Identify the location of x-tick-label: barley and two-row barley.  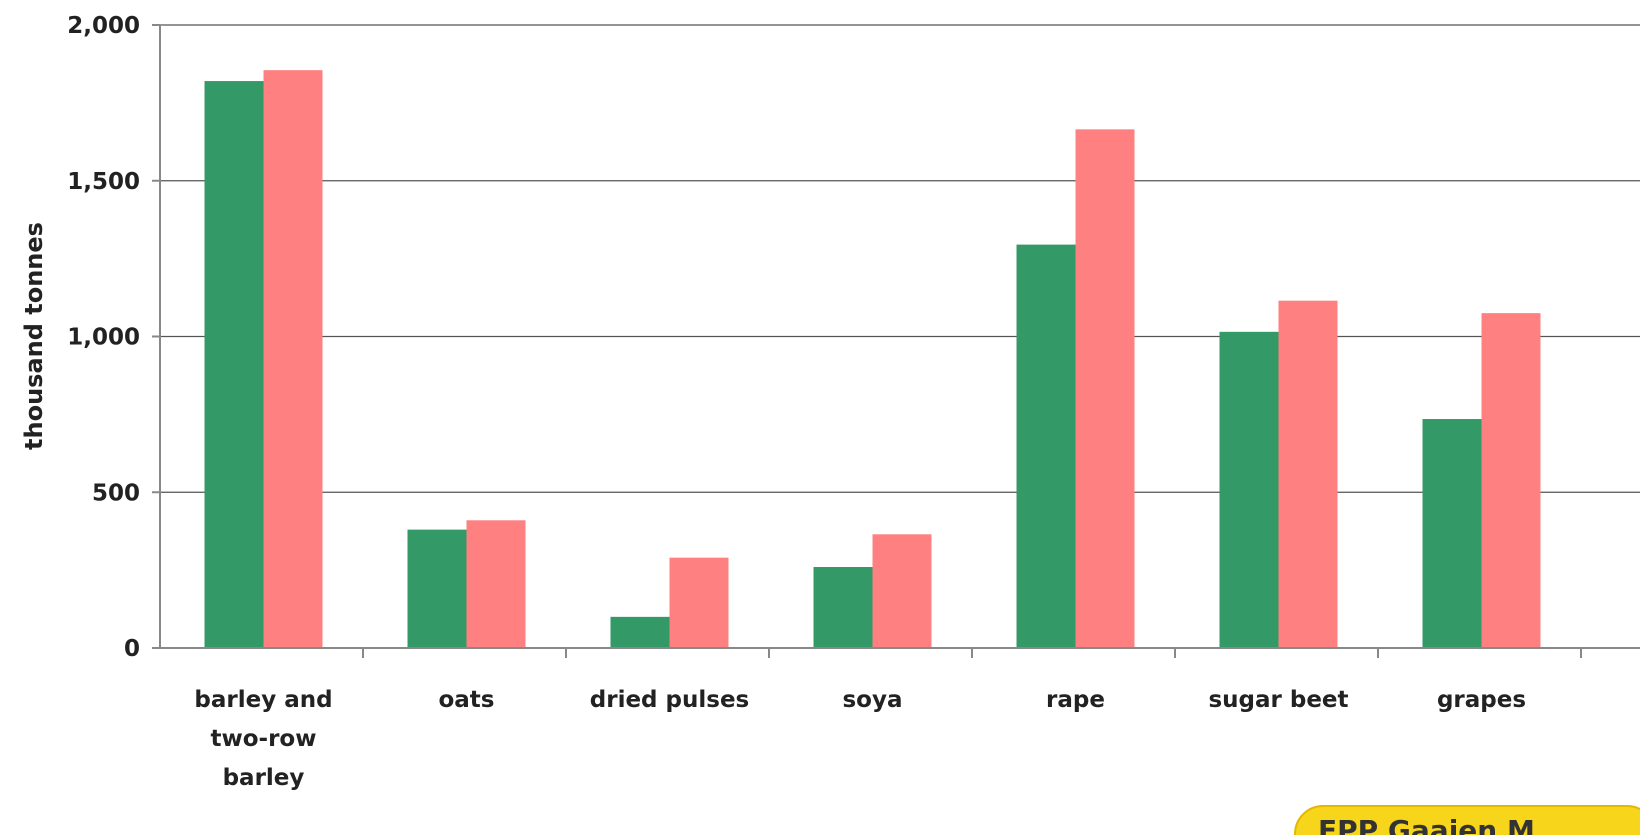
(263, 739).